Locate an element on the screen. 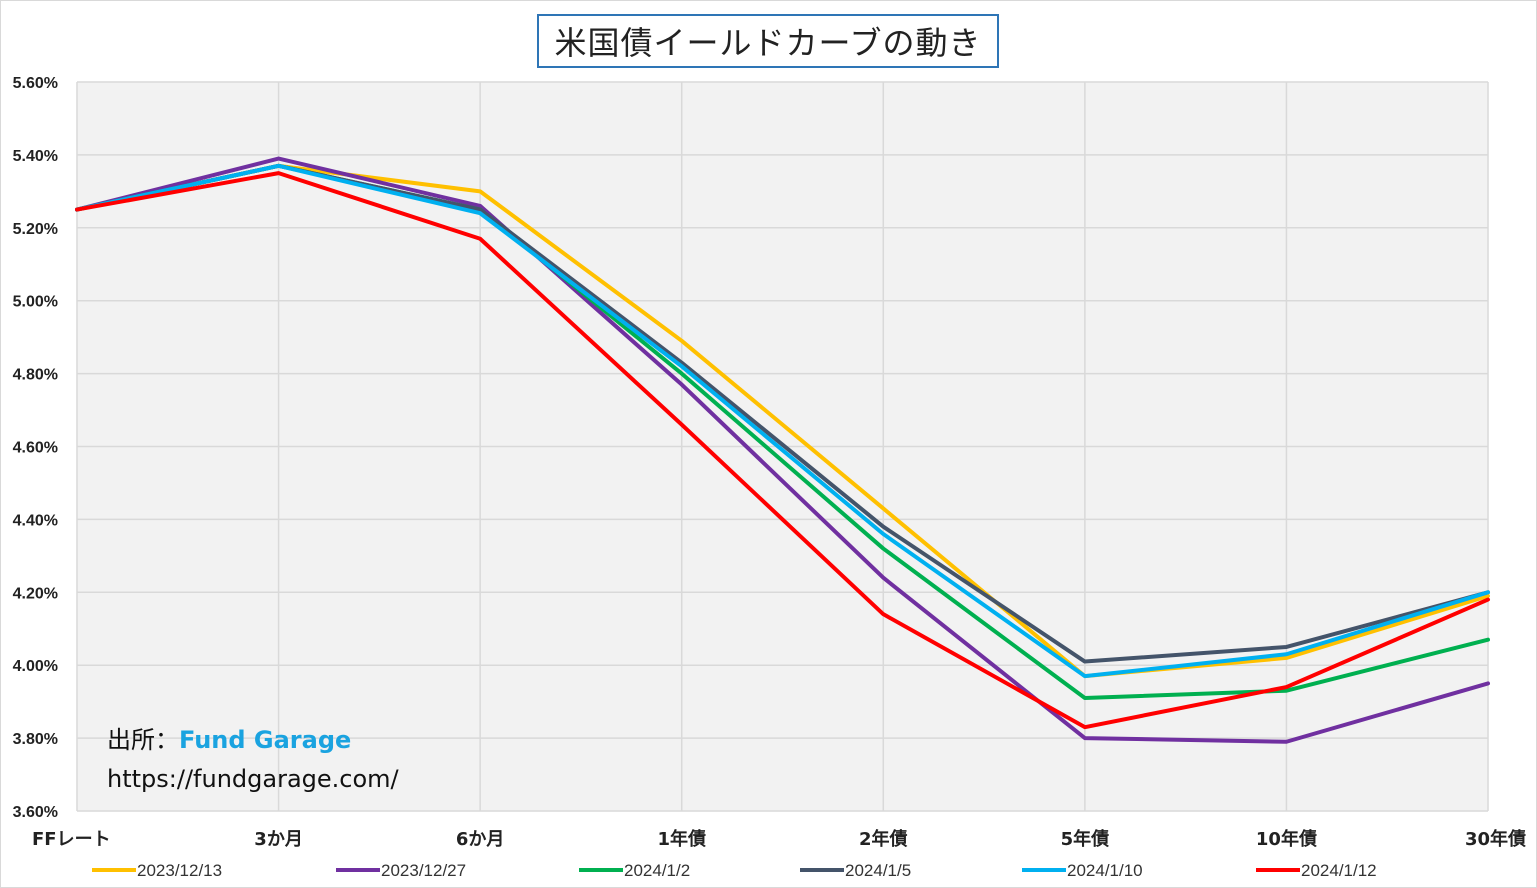  x-tick-label: FFレート is located at coordinates (71, 839).